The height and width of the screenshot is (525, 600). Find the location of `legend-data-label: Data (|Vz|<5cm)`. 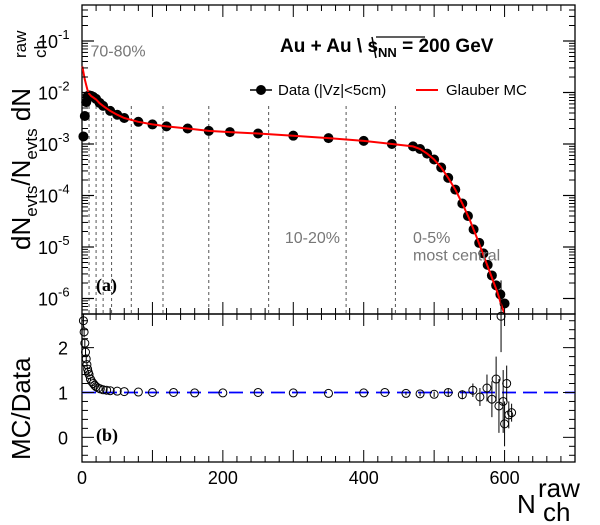

legend-data-label: Data (|Vz|<5cm) is located at coordinates (332, 90).